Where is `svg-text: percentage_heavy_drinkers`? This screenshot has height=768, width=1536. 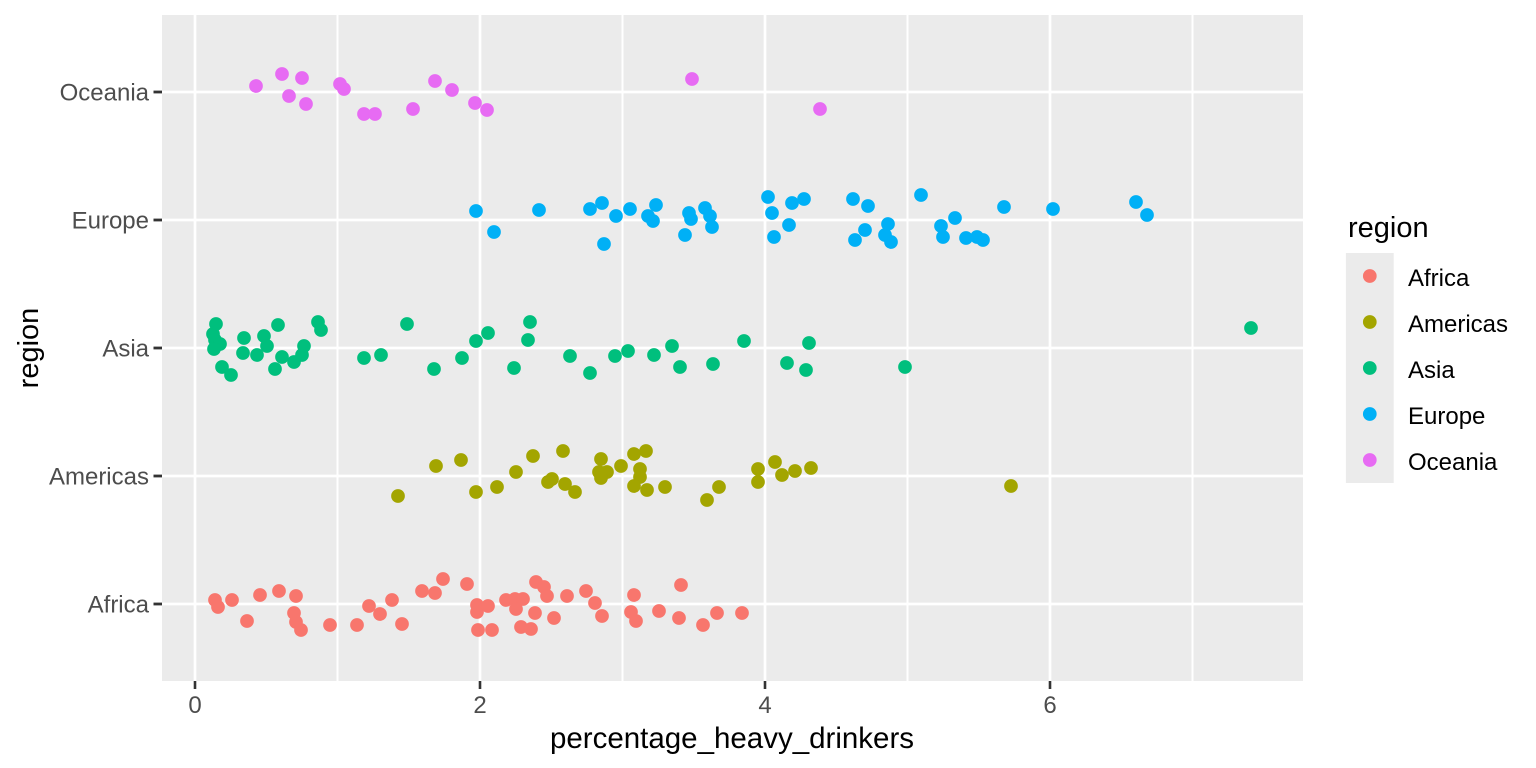
svg-text: percentage_heavy_drinkers is located at coordinates (732, 738).